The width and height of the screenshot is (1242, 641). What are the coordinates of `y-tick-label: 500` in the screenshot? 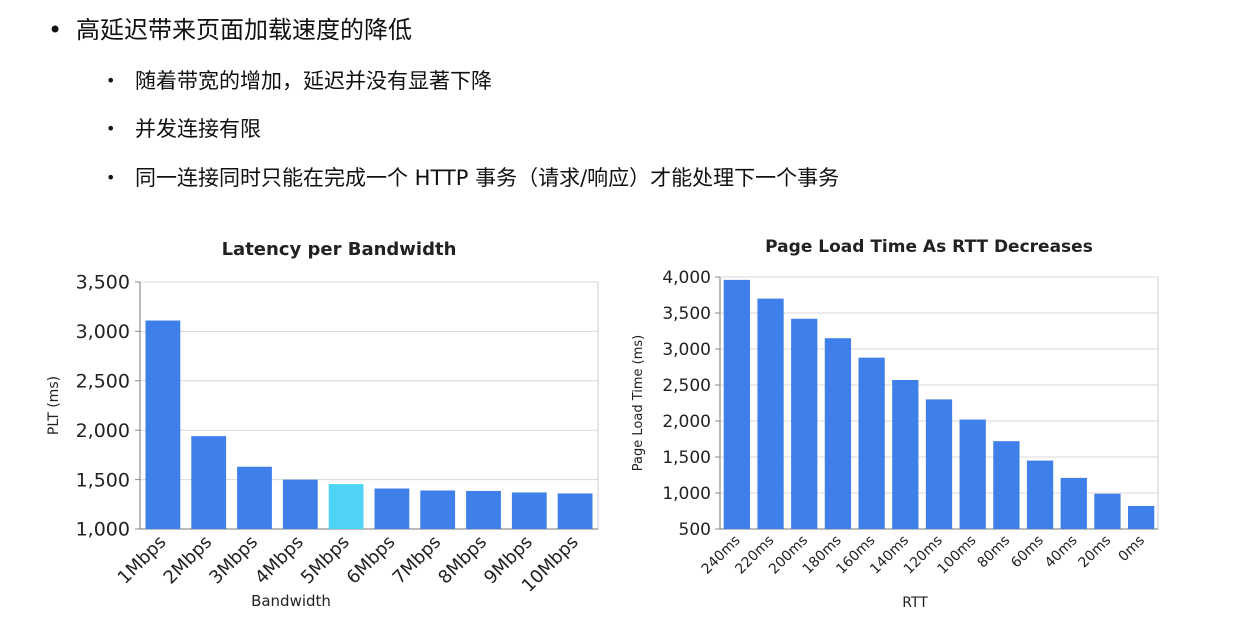 It's located at (695, 530).